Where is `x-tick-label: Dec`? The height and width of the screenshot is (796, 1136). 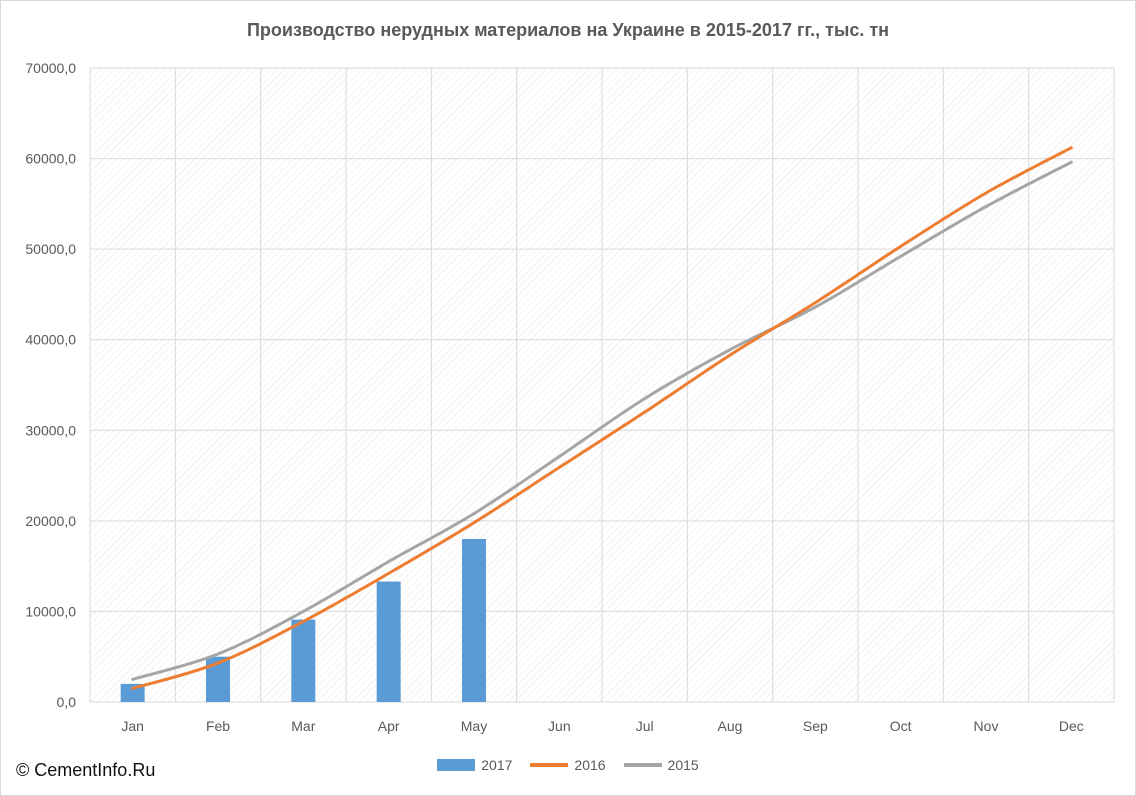
x-tick-label: Dec is located at coordinates (1071, 726).